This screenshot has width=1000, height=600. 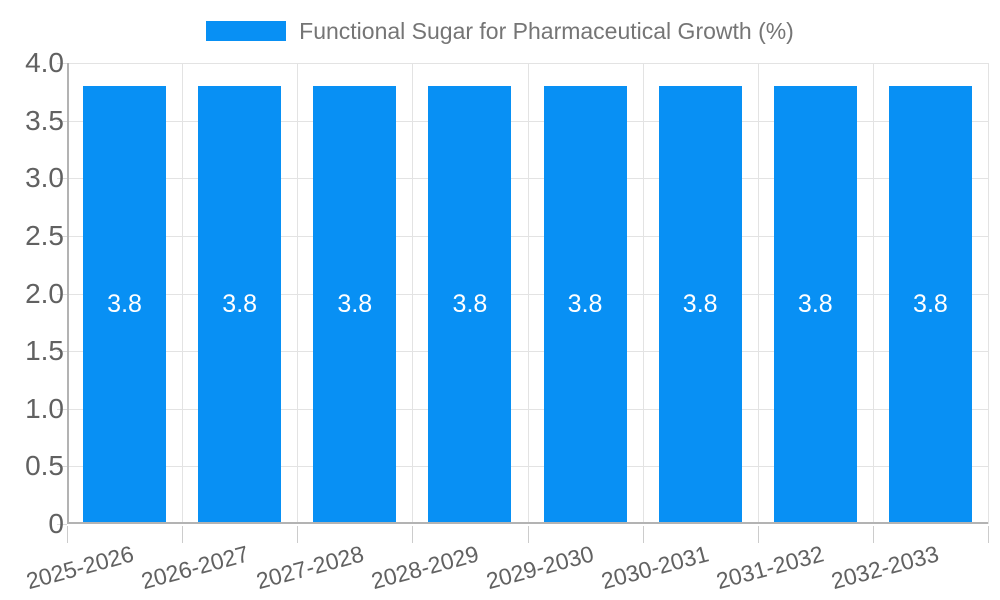 I want to click on y-tick-label: 2.5, so click(x=44, y=235).